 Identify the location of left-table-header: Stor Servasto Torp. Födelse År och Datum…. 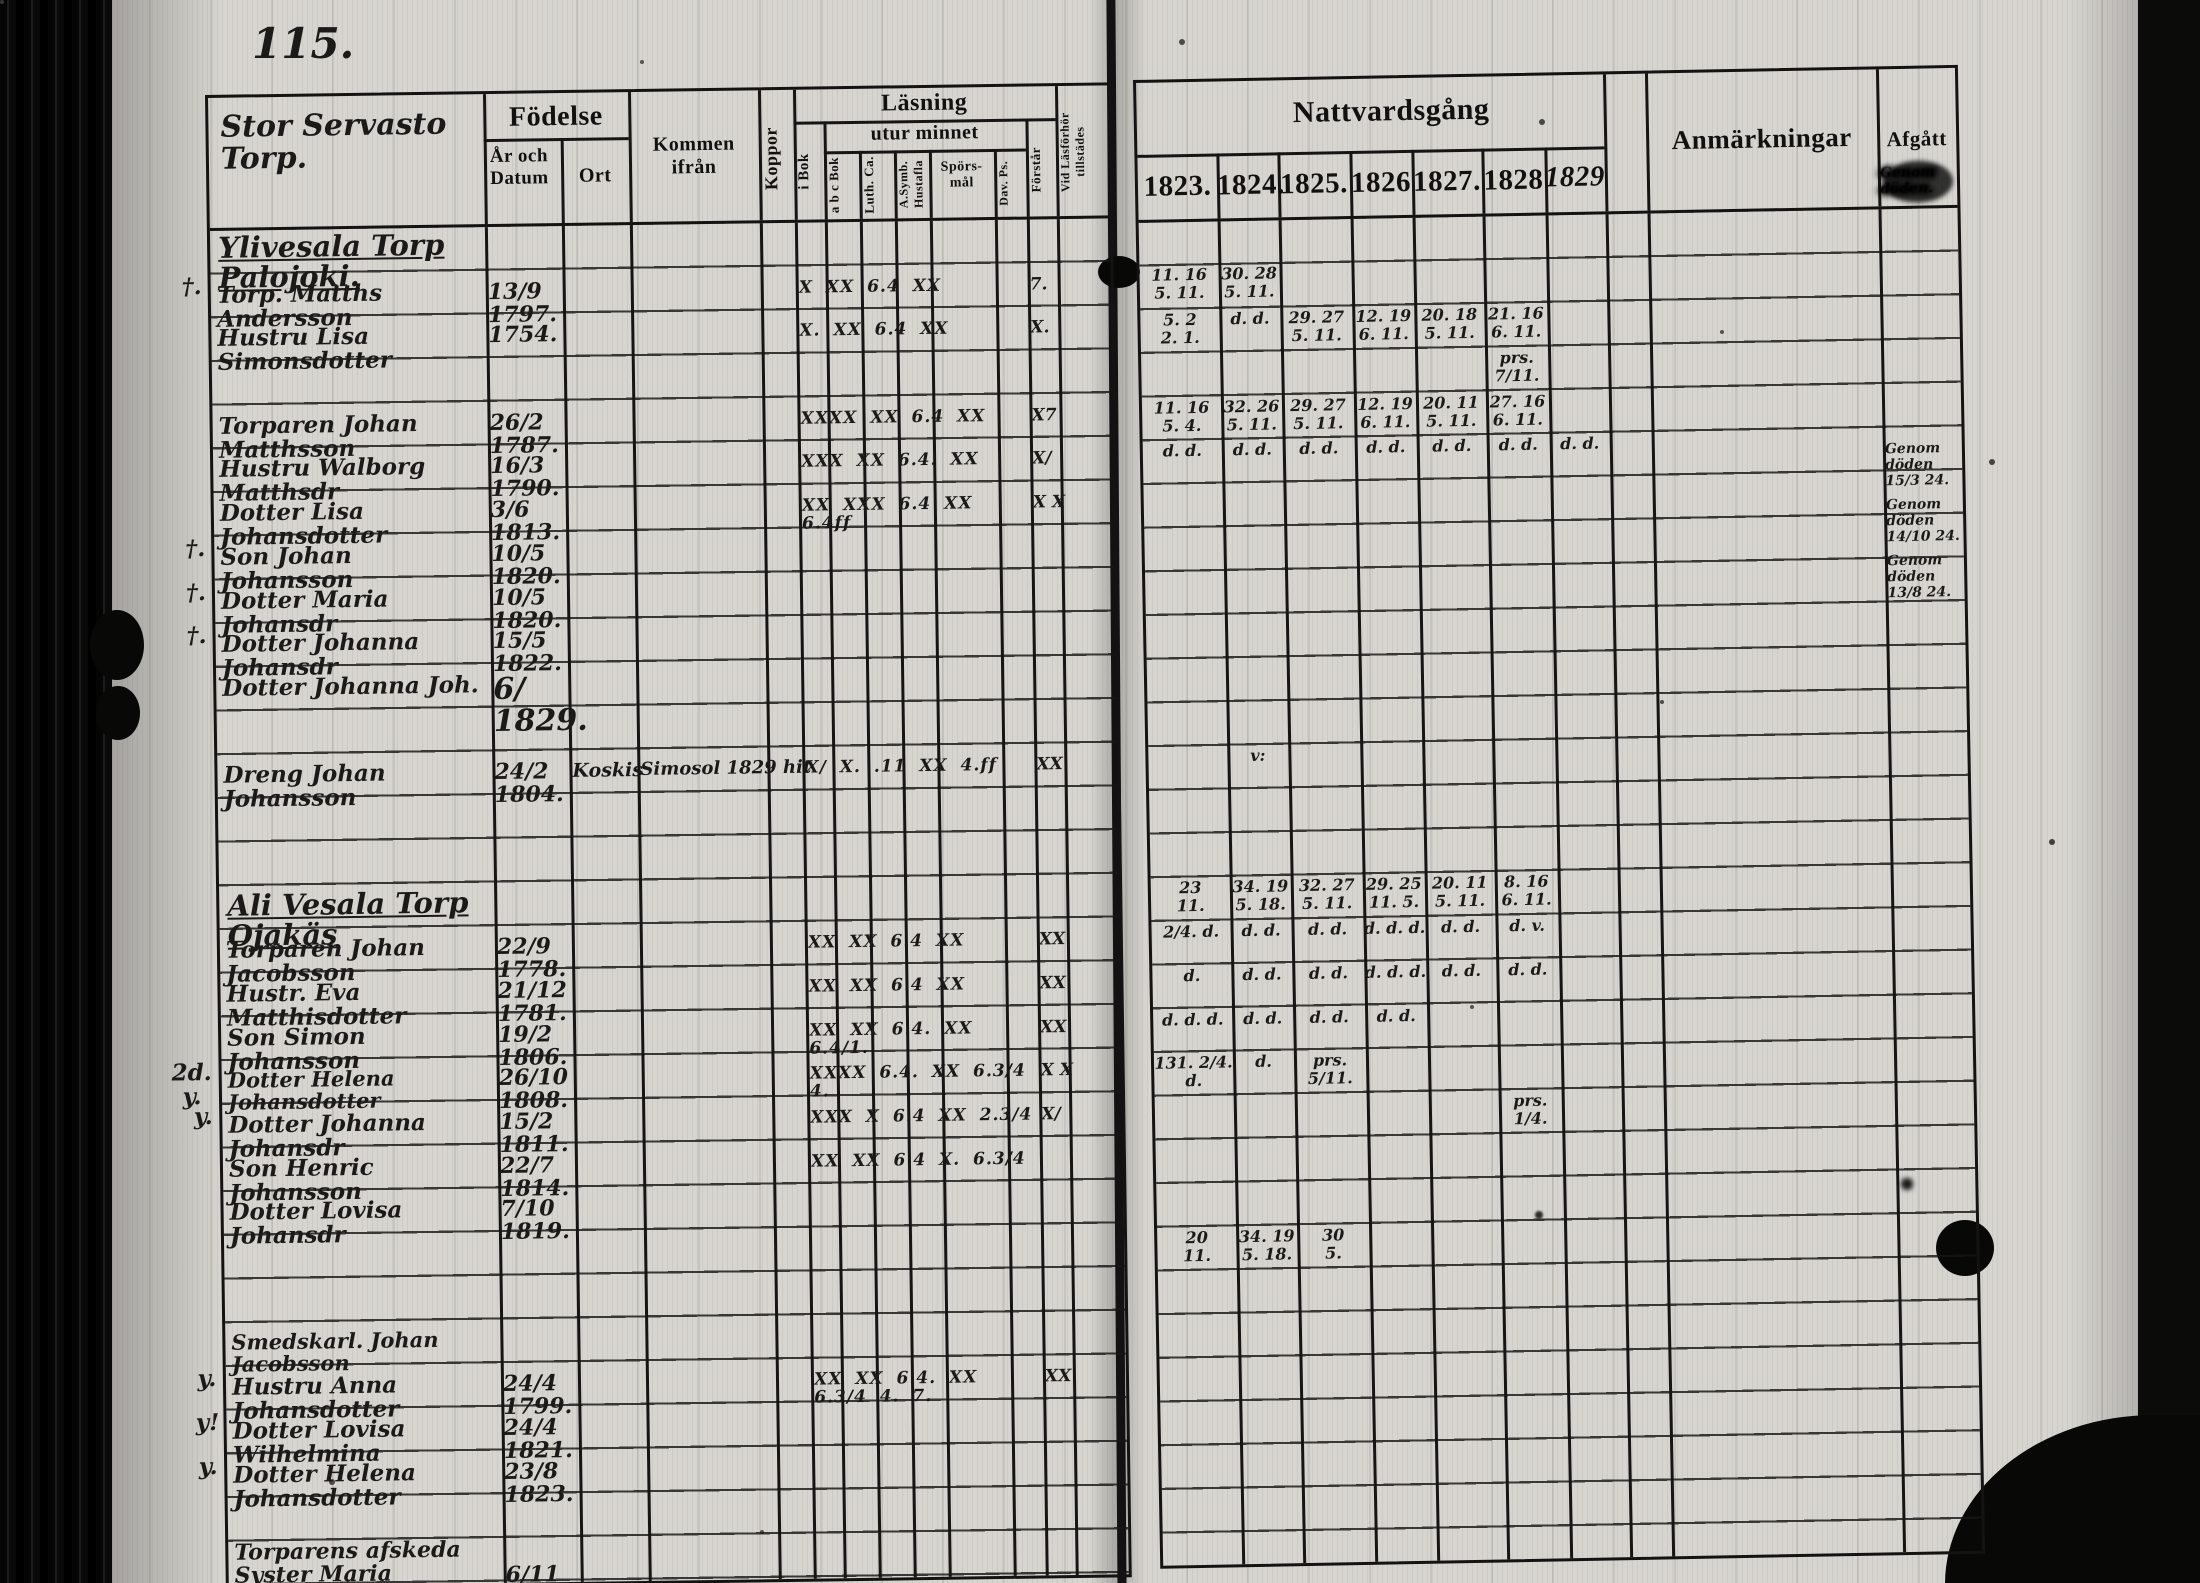
(659, 158).